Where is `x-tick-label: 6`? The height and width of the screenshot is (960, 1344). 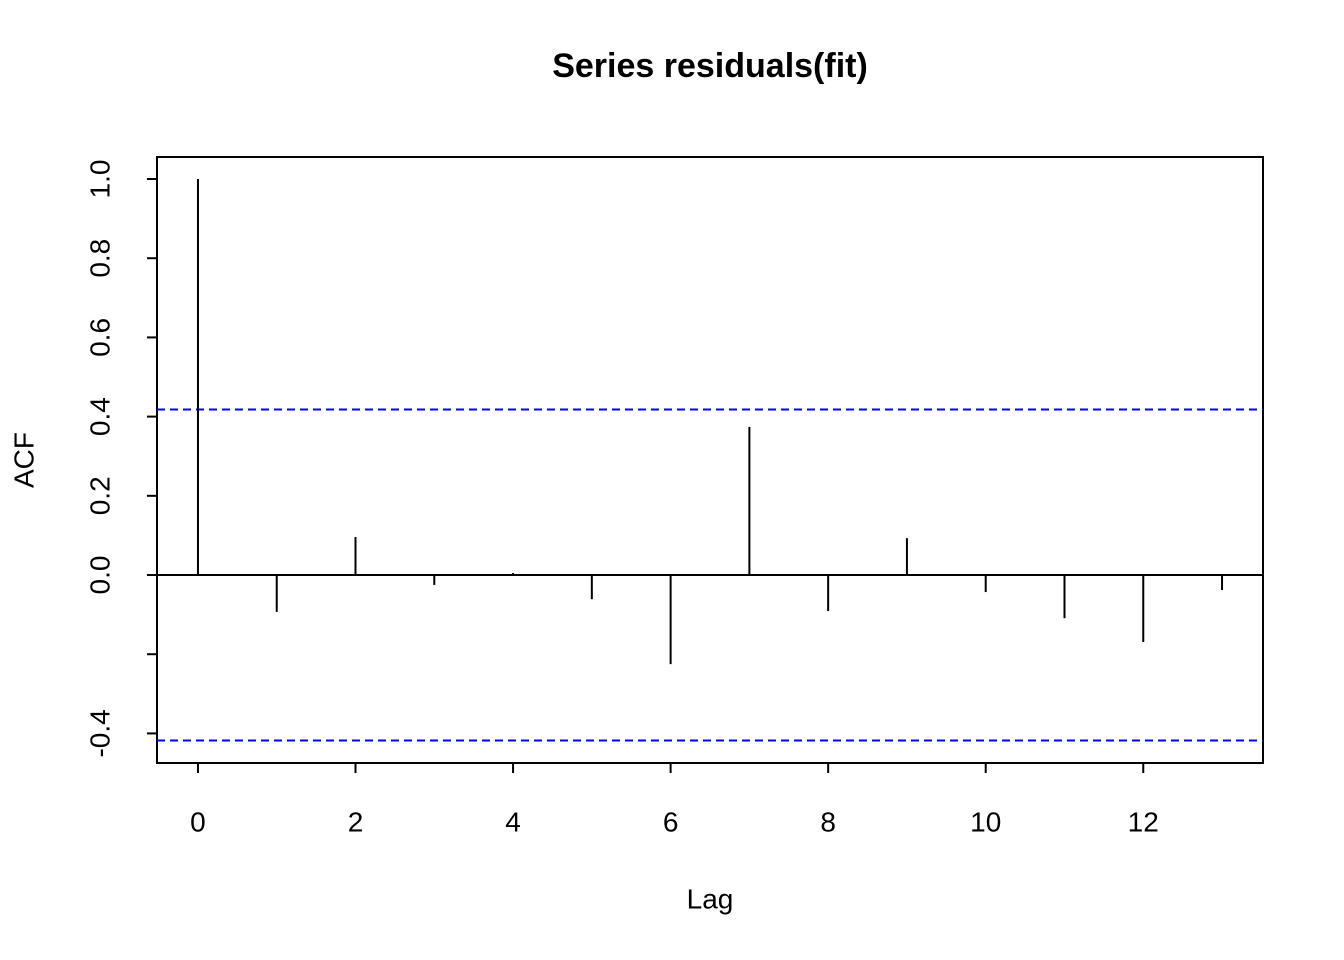
x-tick-label: 6 is located at coordinates (671, 821).